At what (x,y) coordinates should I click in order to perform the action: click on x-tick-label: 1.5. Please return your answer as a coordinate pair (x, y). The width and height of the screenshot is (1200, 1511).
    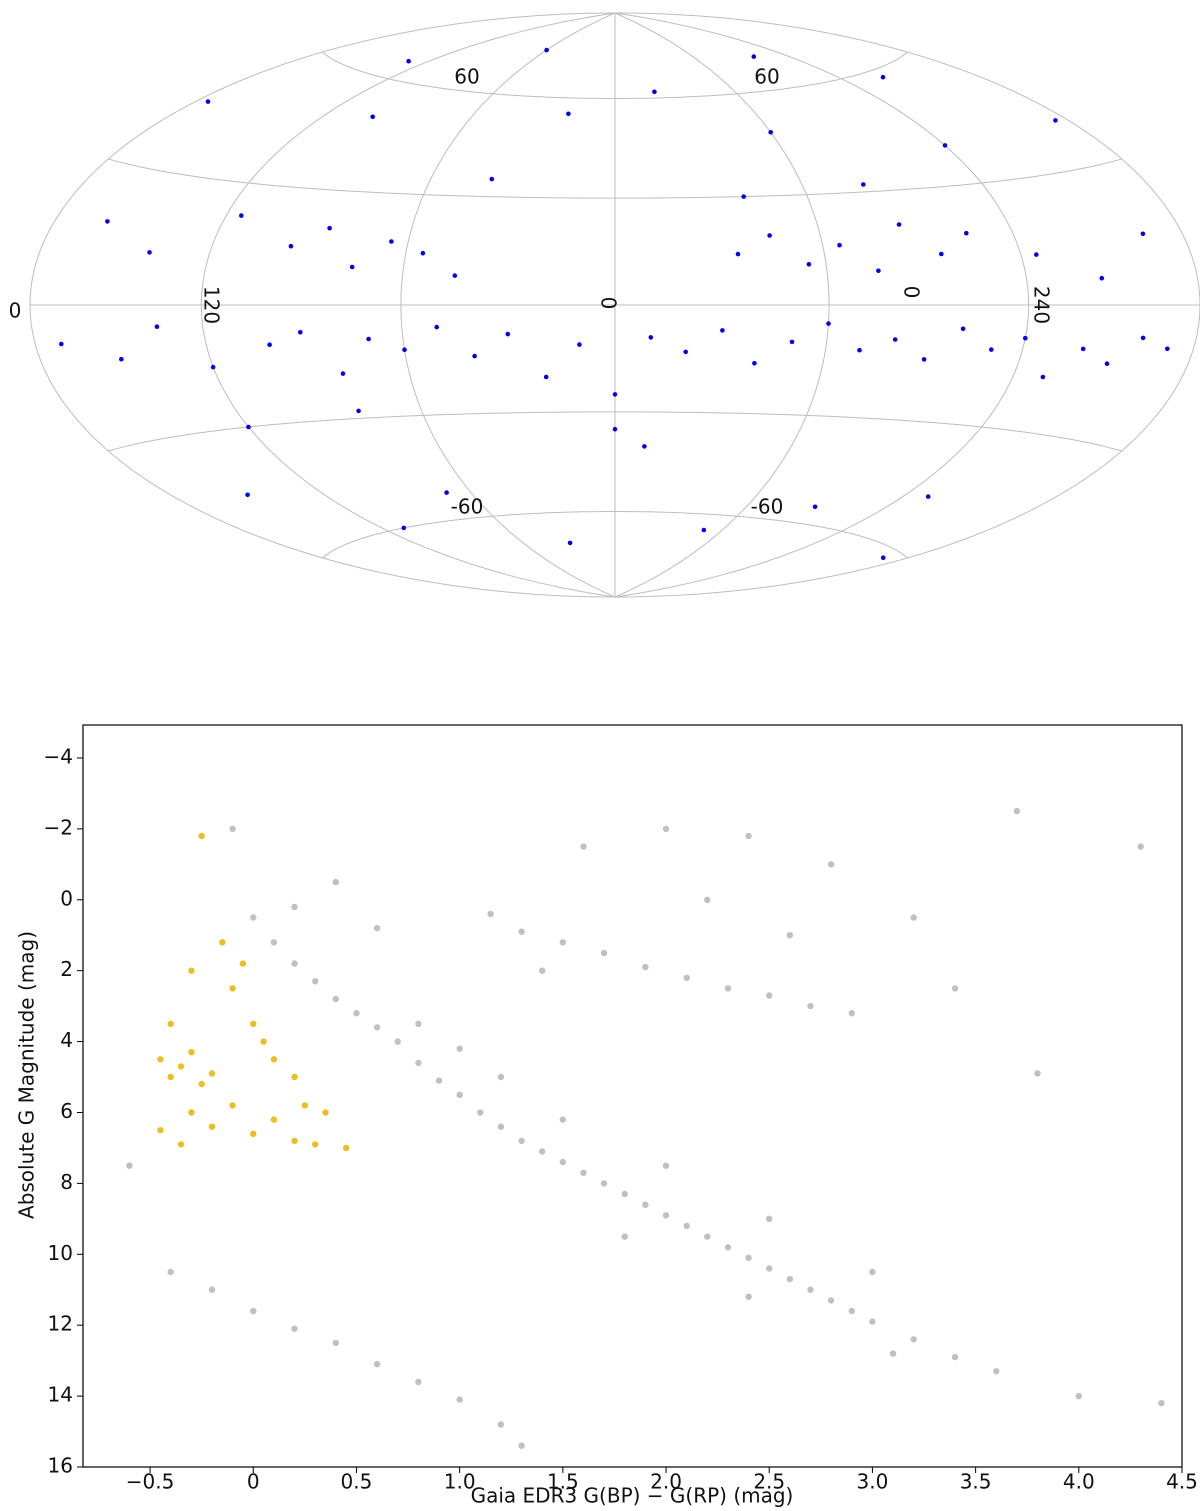
    Looking at the image, I should click on (563, 1482).